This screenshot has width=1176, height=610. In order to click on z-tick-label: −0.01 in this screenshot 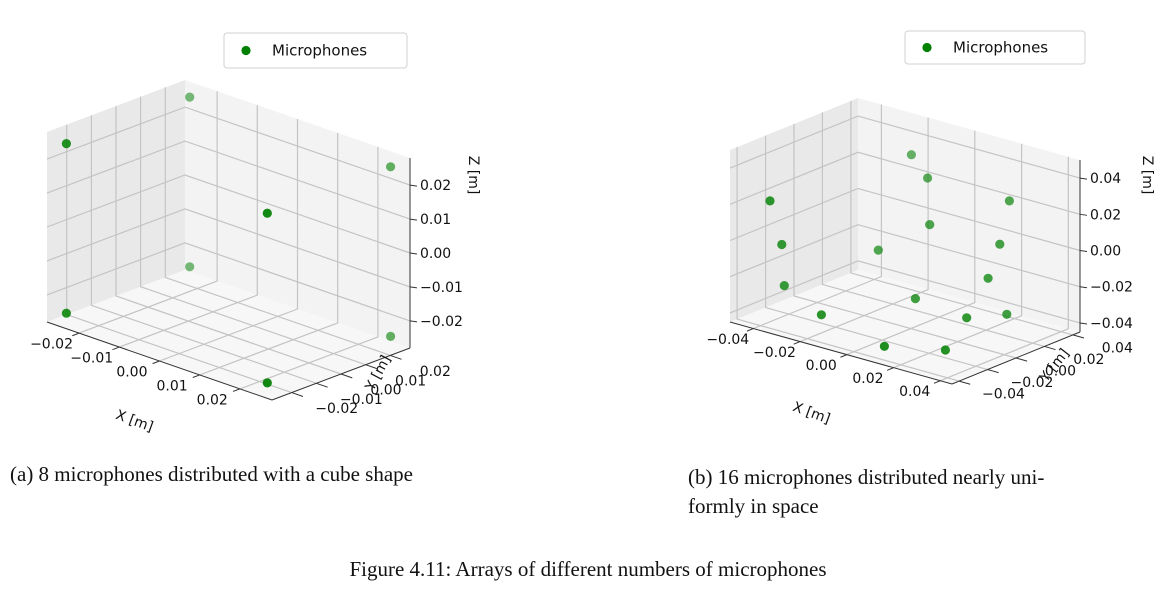, I will do `click(441, 288)`.